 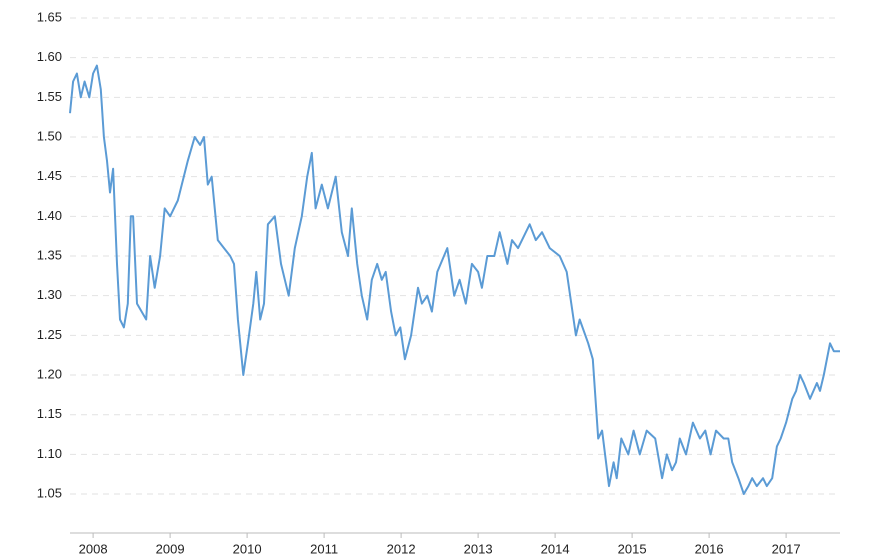 What do you see at coordinates (555, 548) in the screenshot?
I see `x-tick-label: 2014` at bounding box center [555, 548].